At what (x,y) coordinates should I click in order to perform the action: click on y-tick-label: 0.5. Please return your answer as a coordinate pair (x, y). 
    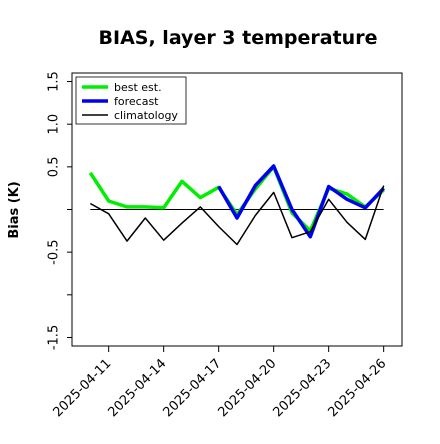
    Looking at the image, I should click on (54, 167).